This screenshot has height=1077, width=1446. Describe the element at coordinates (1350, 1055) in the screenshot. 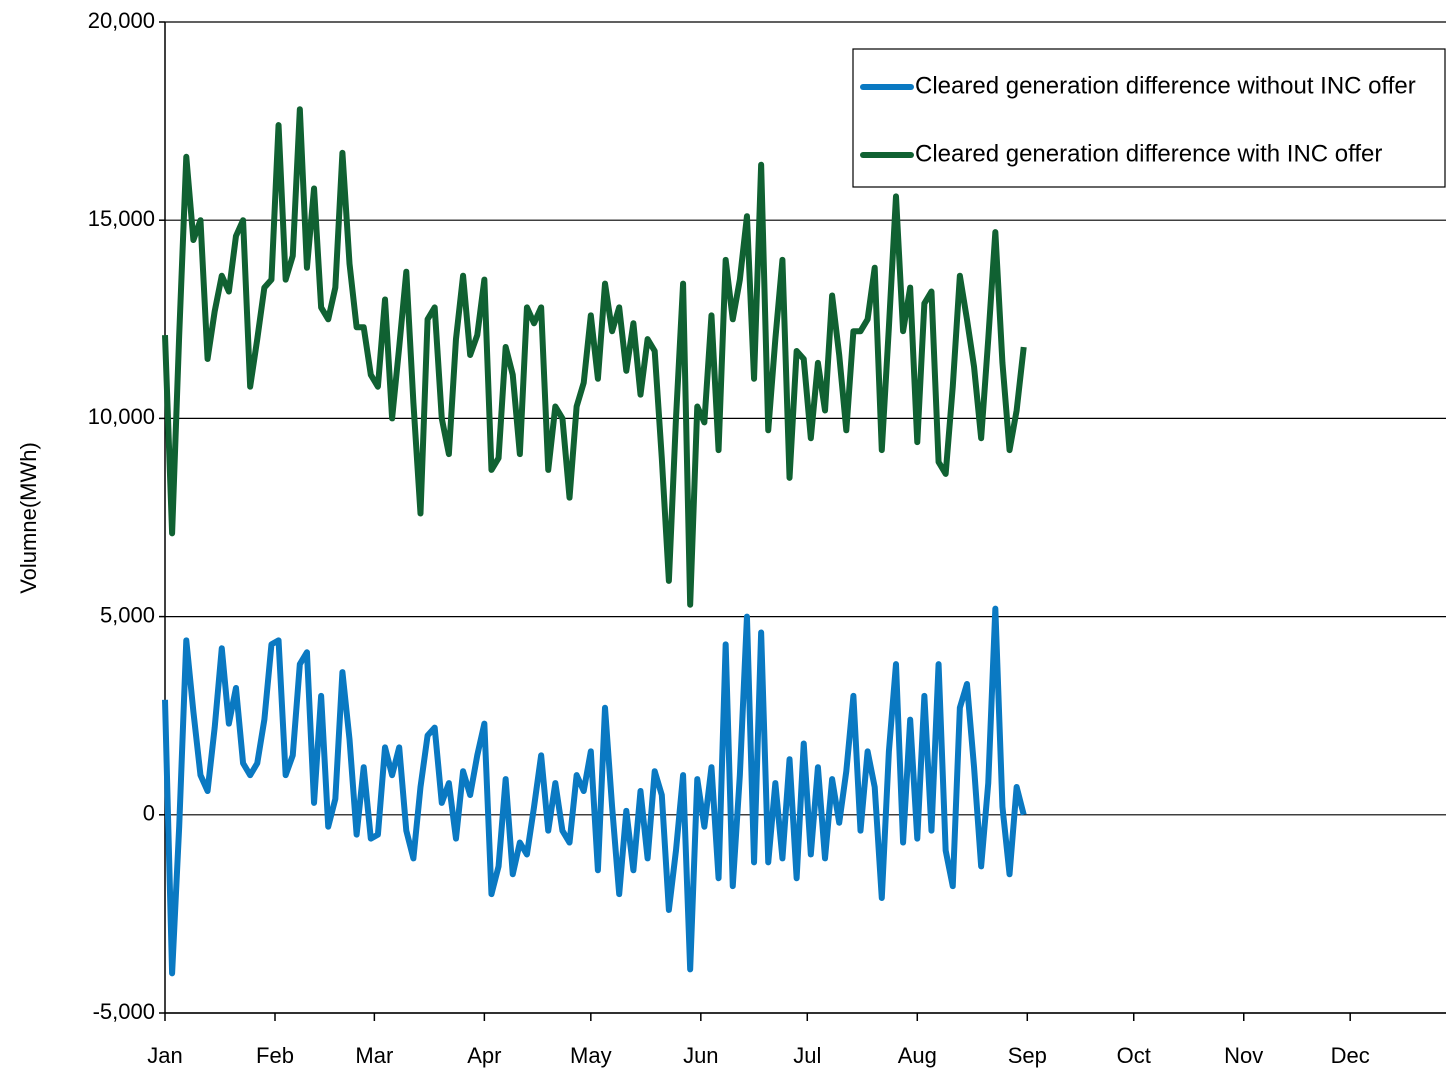

I see `x-tick-label: Dec` at that location.